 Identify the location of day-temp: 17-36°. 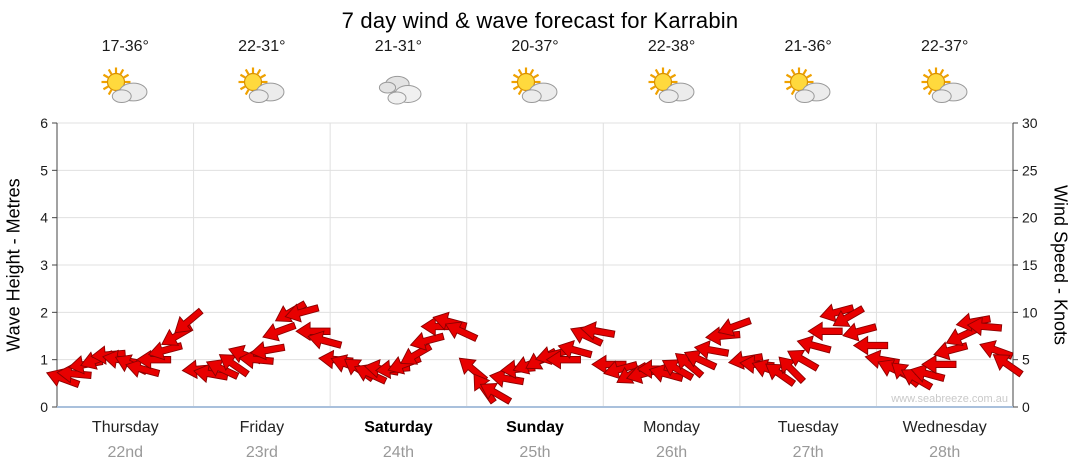
(125, 46).